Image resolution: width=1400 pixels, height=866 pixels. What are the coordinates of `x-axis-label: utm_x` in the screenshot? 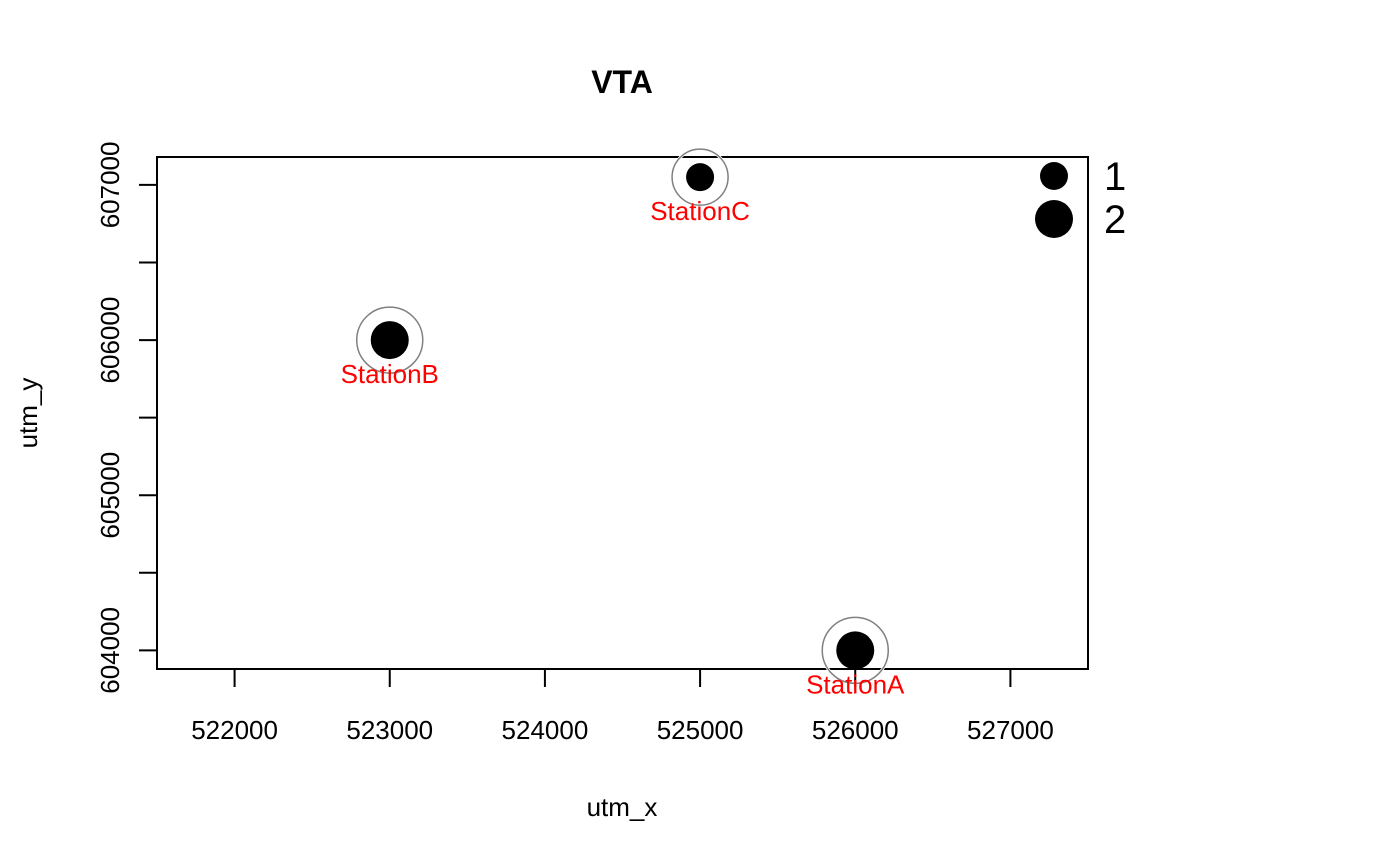 It's located at (622, 807).